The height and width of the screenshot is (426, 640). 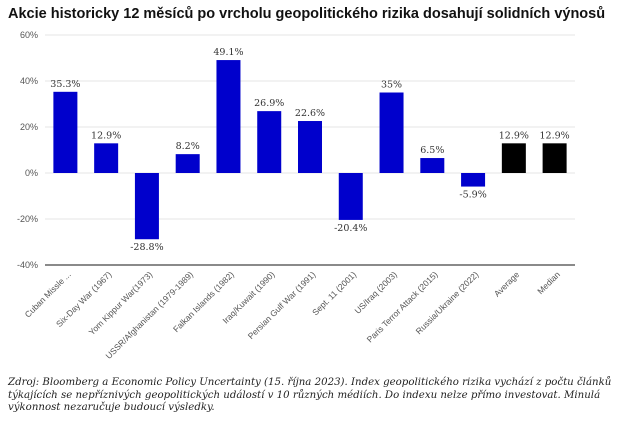 What do you see at coordinates (402, 306) in the screenshot?
I see `x-tick-label: Paris Terror Attack (2015)` at bounding box center [402, 306].